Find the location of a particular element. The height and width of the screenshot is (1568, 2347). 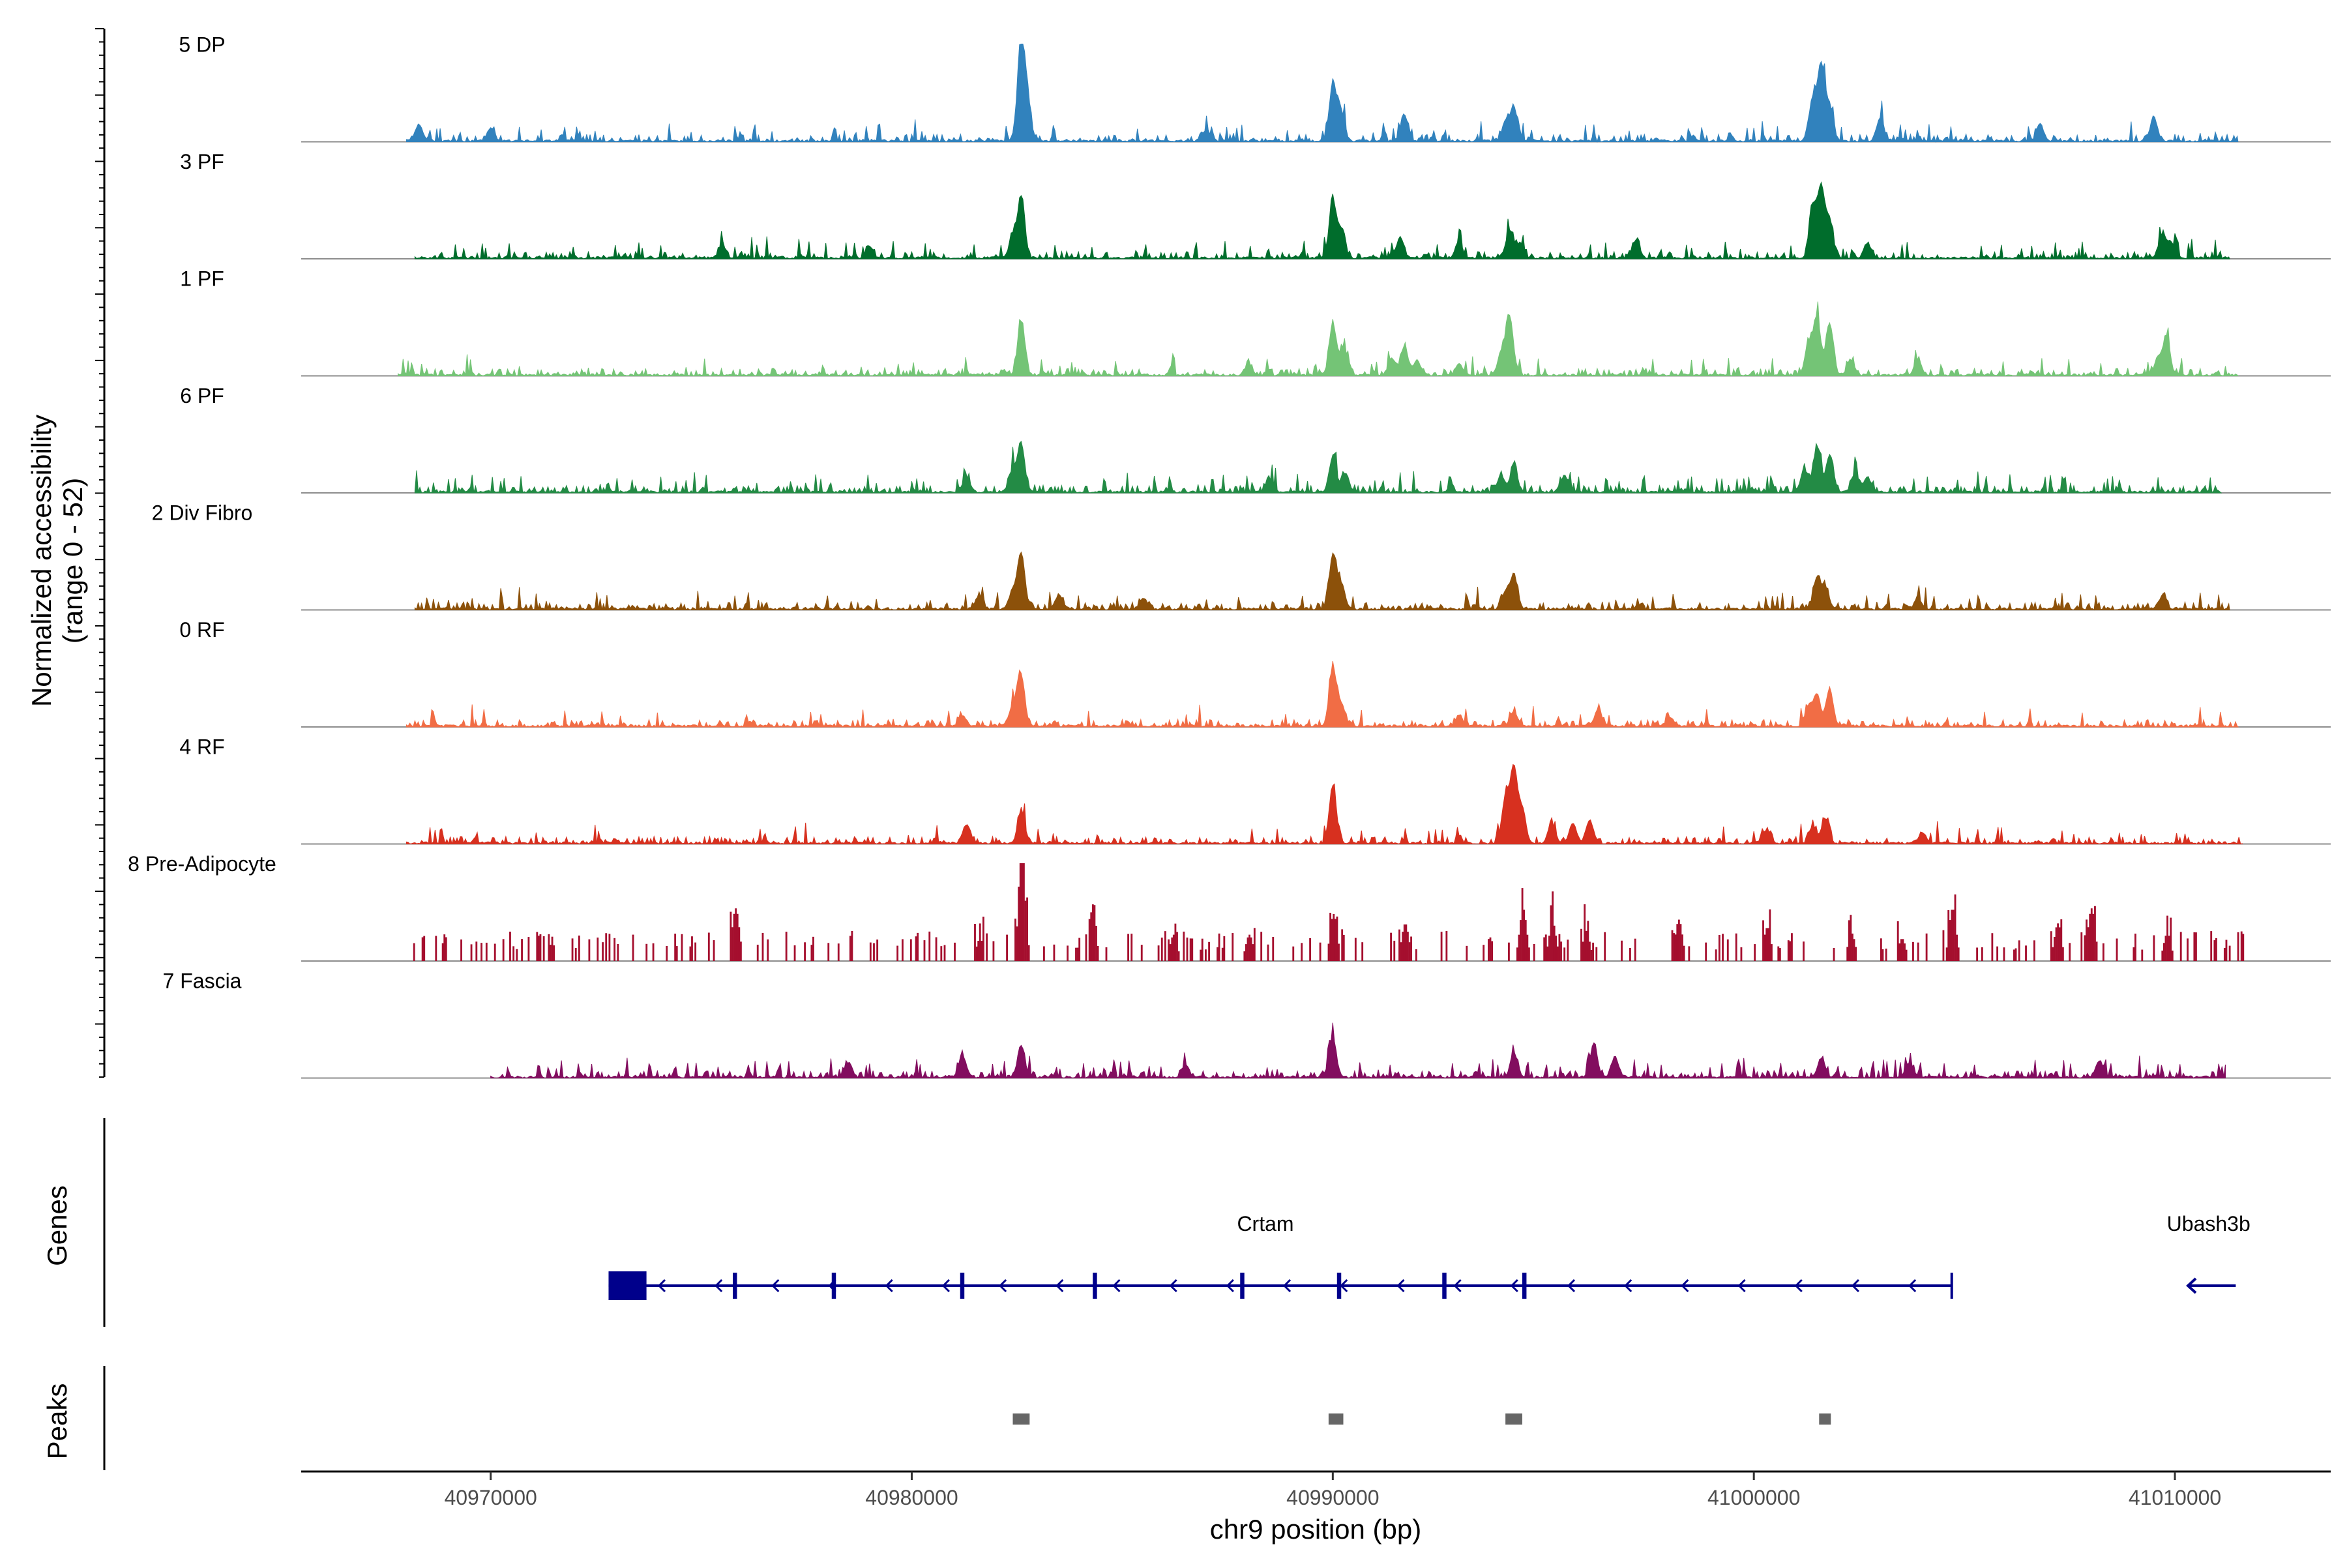

x-tick-label: 40990000 is located at coordinates (1332, 1498).